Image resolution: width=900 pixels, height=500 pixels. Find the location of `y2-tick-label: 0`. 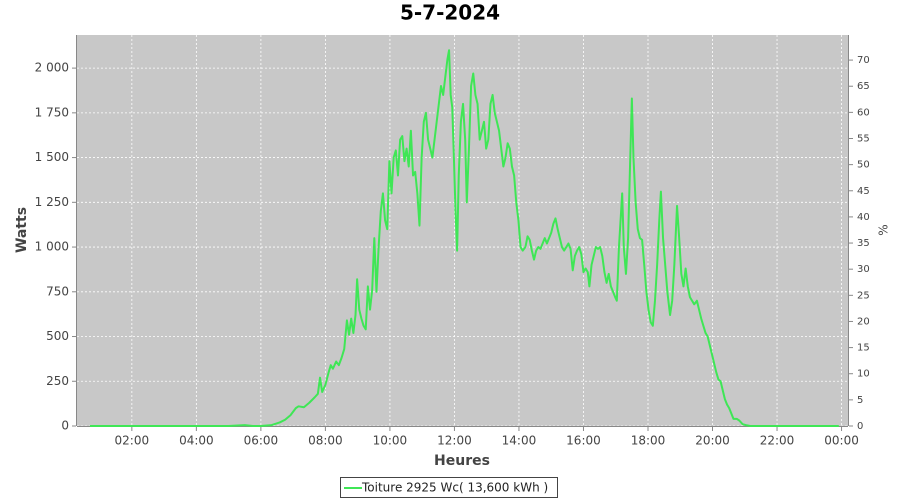

y2-tick-label: 0 is located at coordinates (860, 426).